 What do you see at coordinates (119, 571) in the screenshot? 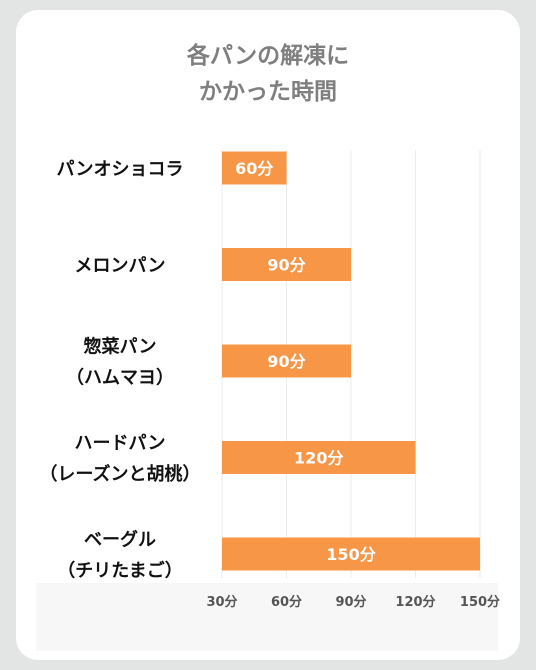
I see `category-label-4-1: （チリたまご）` at bounding box center [119, 571].